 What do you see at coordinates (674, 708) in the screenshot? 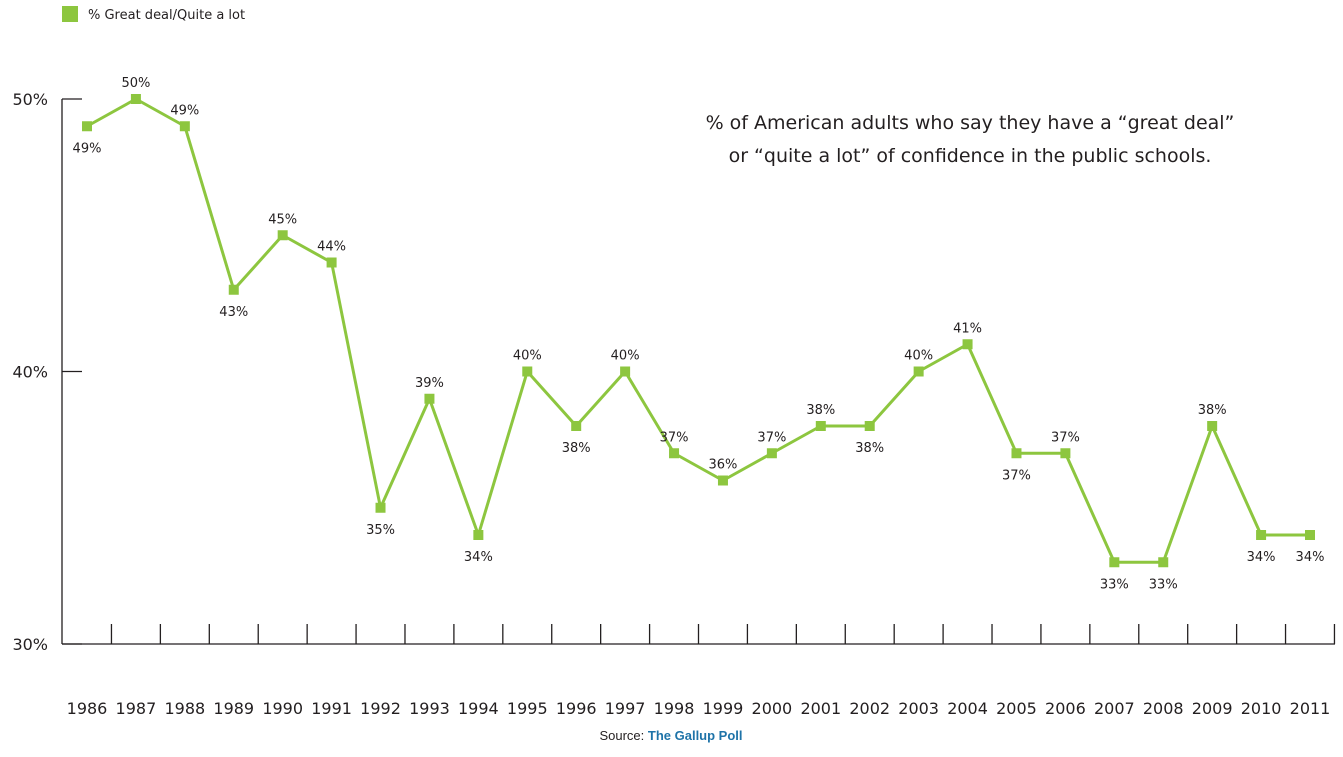
I see `x-tick-label: 1998` at bounding box center [674, 708].